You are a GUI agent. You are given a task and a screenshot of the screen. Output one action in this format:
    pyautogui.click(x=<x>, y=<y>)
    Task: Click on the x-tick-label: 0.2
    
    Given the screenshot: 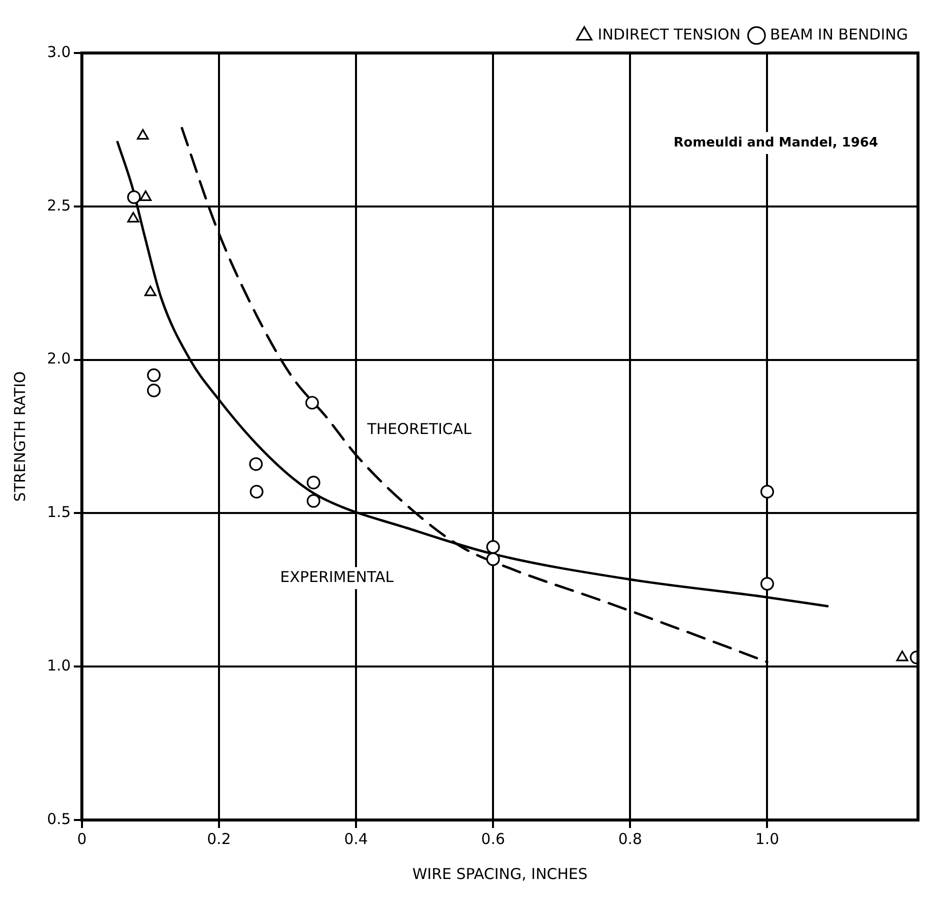 What is the action you would take?
    pyautogui.click(x=219, y=839)
    